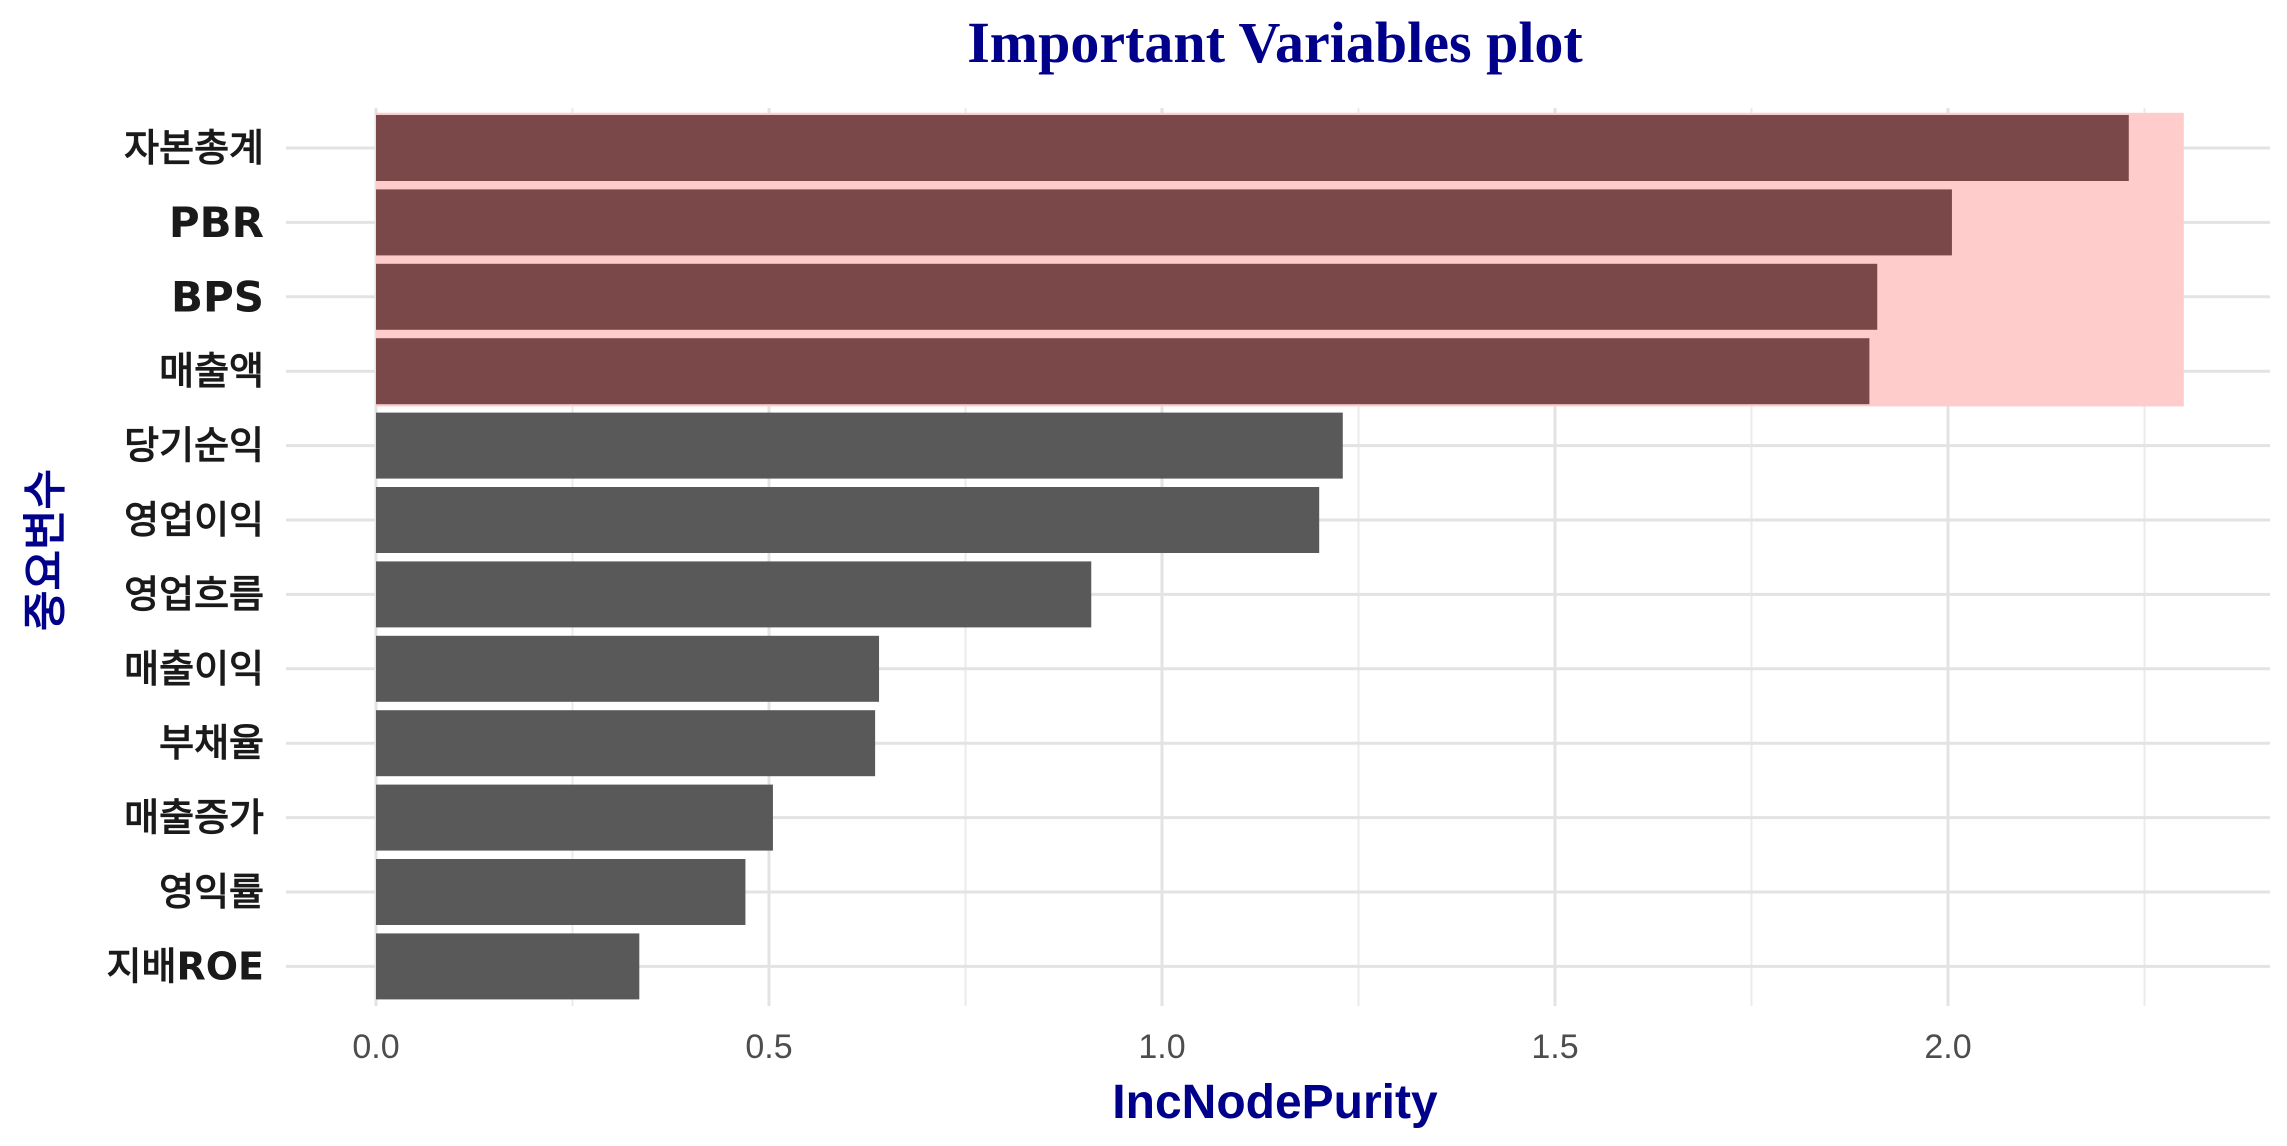 This screenshot has height=1146, width=2287. Describe the element at coordinates (1275, 42) in the screenshot. I see `chart-title: Important Variables plot` at that location.